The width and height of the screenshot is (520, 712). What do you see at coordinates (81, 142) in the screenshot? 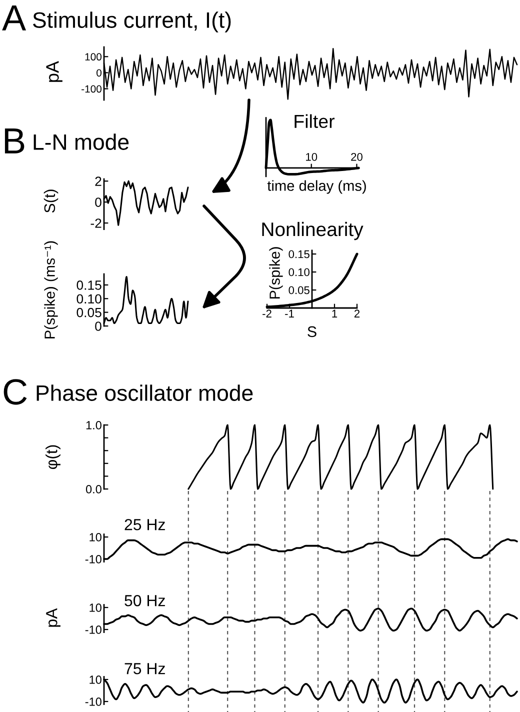
I see `chart-title: L-N mode` at bounding box center [81, 142].